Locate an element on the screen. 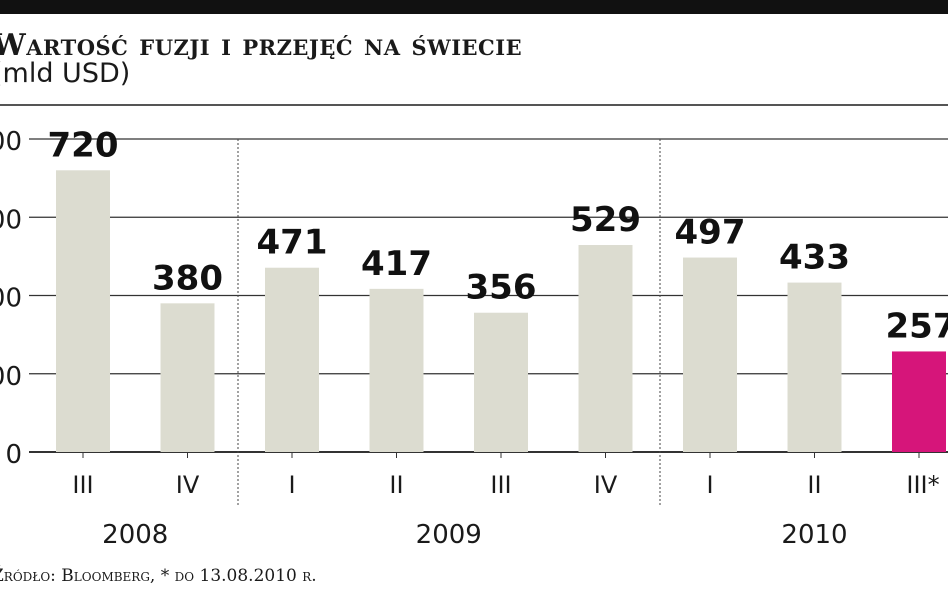 This screenshot has width=948, height=593. bar-value-label: 529 is located at coordinates (605, 220).